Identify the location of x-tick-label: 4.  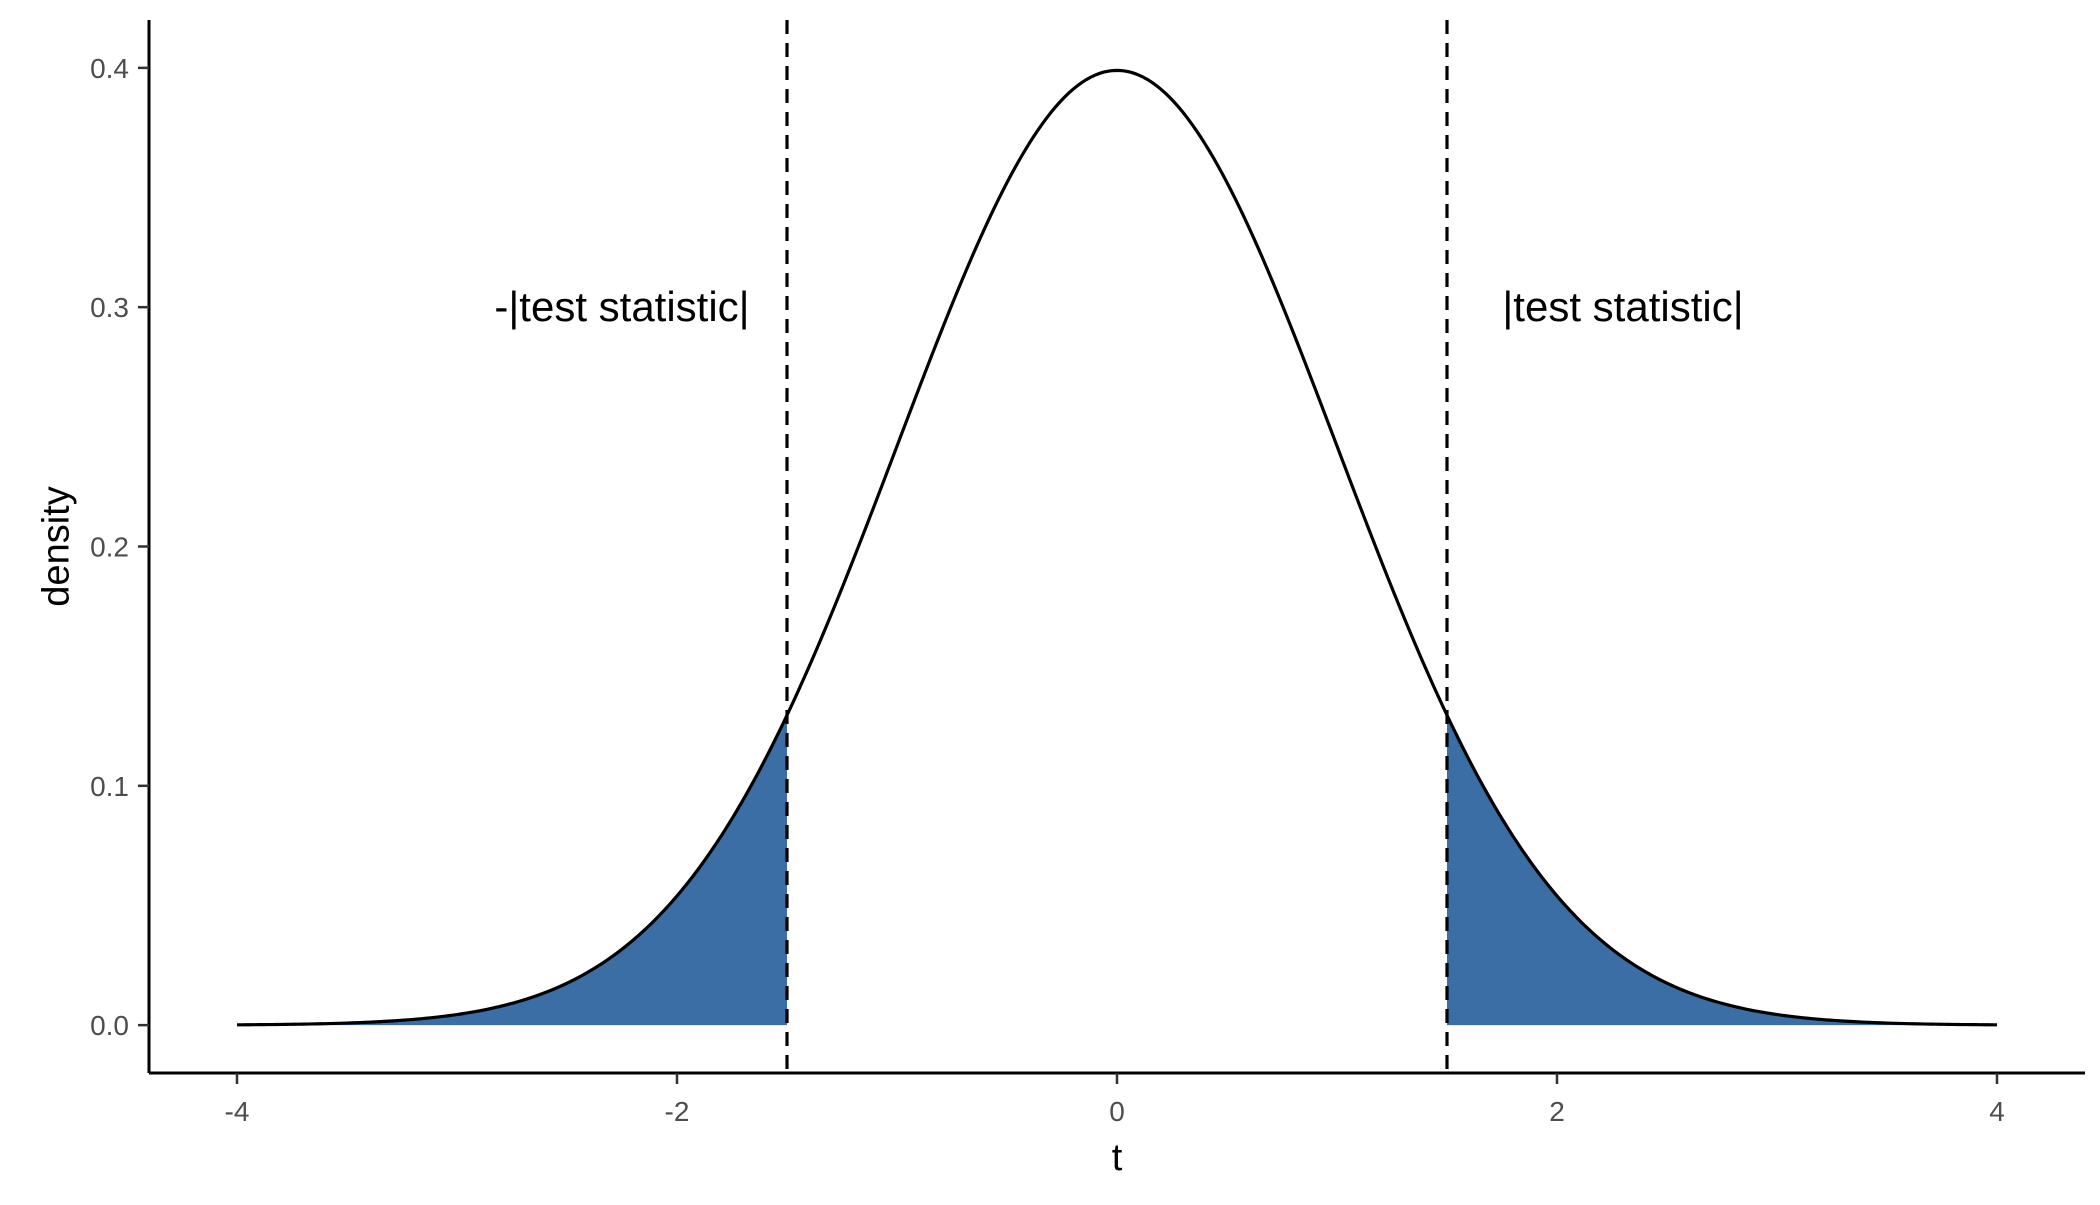
(1997, 1111).